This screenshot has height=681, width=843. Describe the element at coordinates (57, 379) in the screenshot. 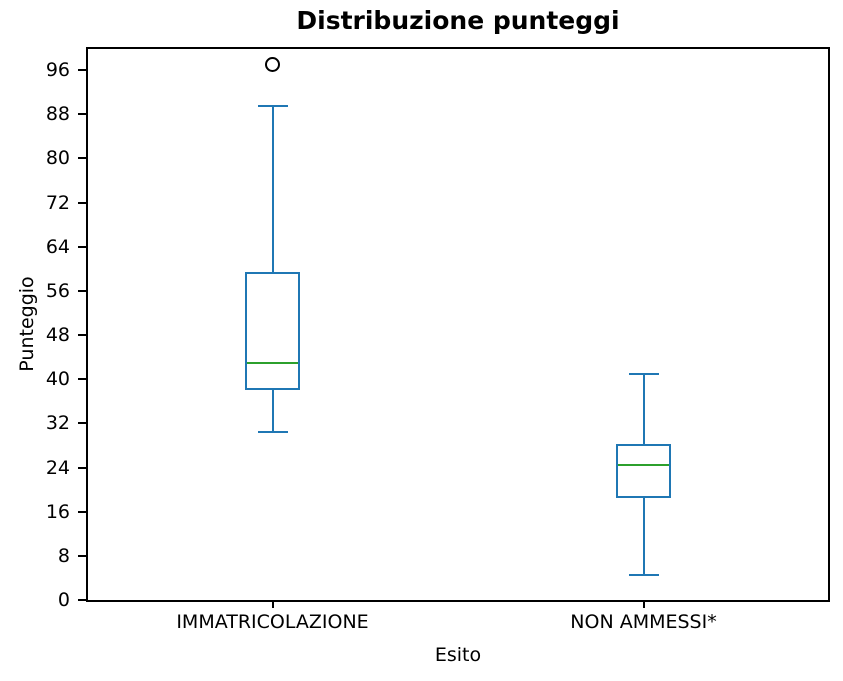

I see `y-tick-label: 40` at that location.